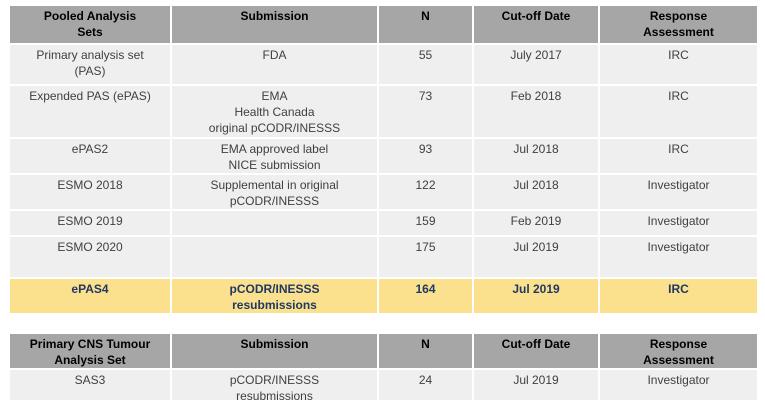 The image size is (765, 400). Describe the element at coordinates (536, 64) in the screenshot. I see `table-cell: July 2017` at that location.